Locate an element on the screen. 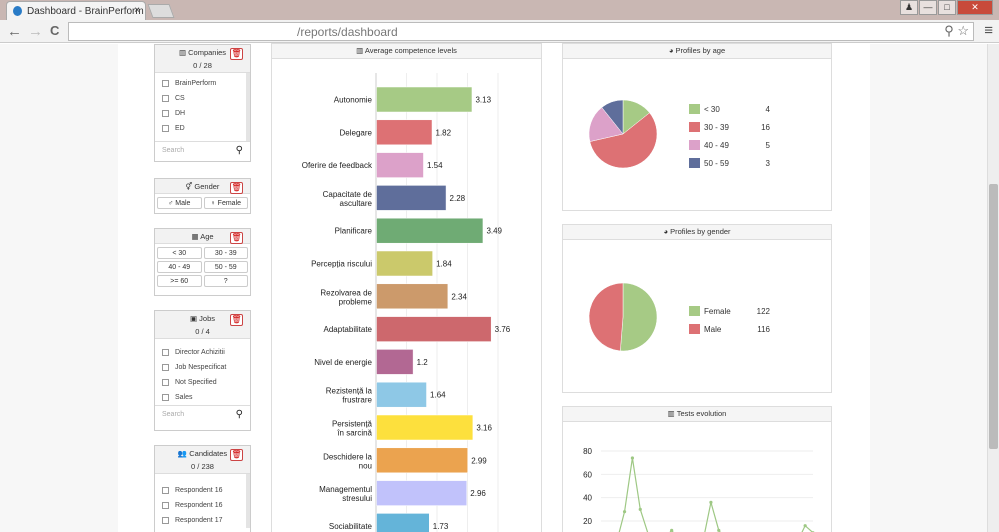 Image resolution: width=999 pixels, height=532 pixels. value-label: 2.28 is located at coordinates (458, 198).